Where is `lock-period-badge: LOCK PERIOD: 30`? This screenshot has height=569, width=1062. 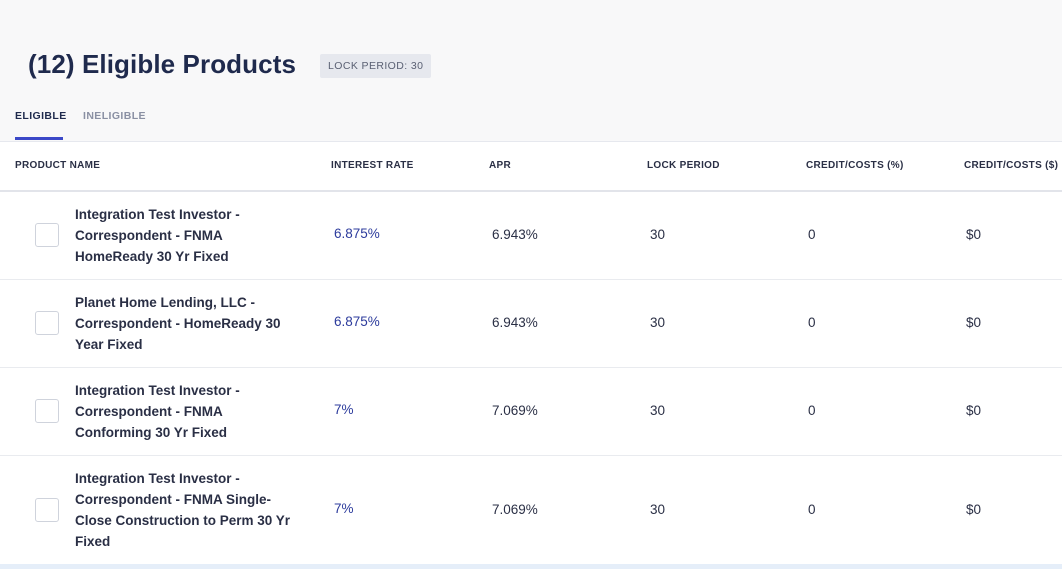 lock-period-badge: LOCK PERIOD: 30 is located at coordinates (376, 66).